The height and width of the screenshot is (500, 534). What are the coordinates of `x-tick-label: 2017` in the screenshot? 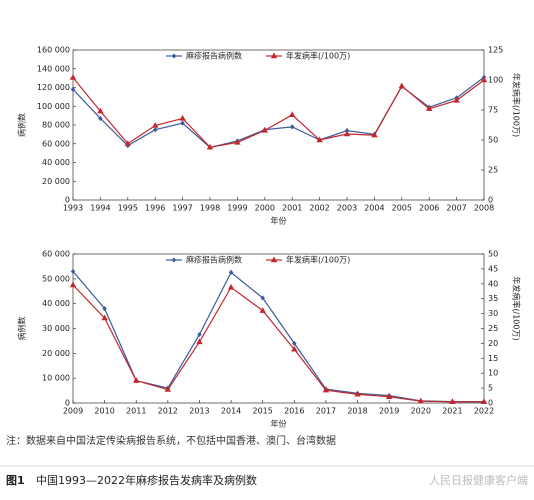 It's located at (326, 411).